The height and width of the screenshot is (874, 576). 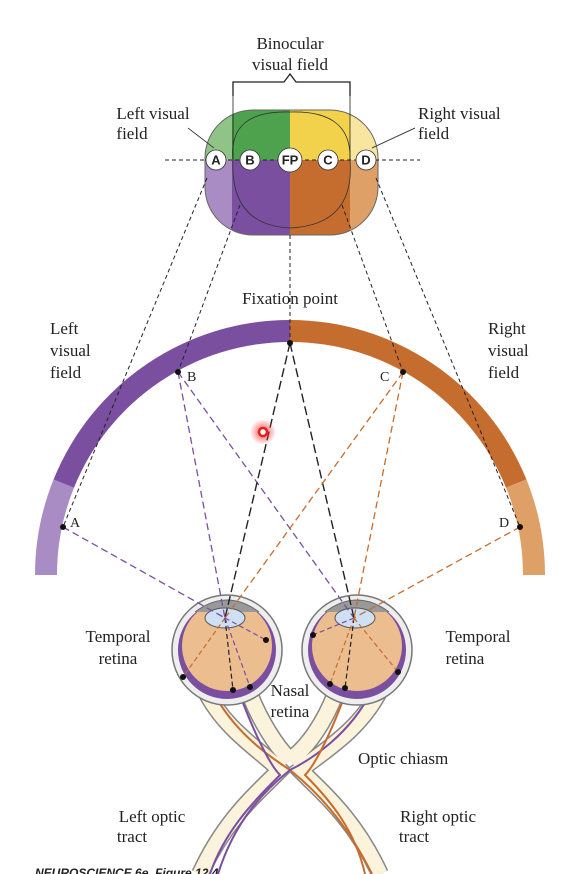 What do you see at coordinates (434, 133) in the screenshot?
I see `right-field-label: field` at bounding box center [434, 133].